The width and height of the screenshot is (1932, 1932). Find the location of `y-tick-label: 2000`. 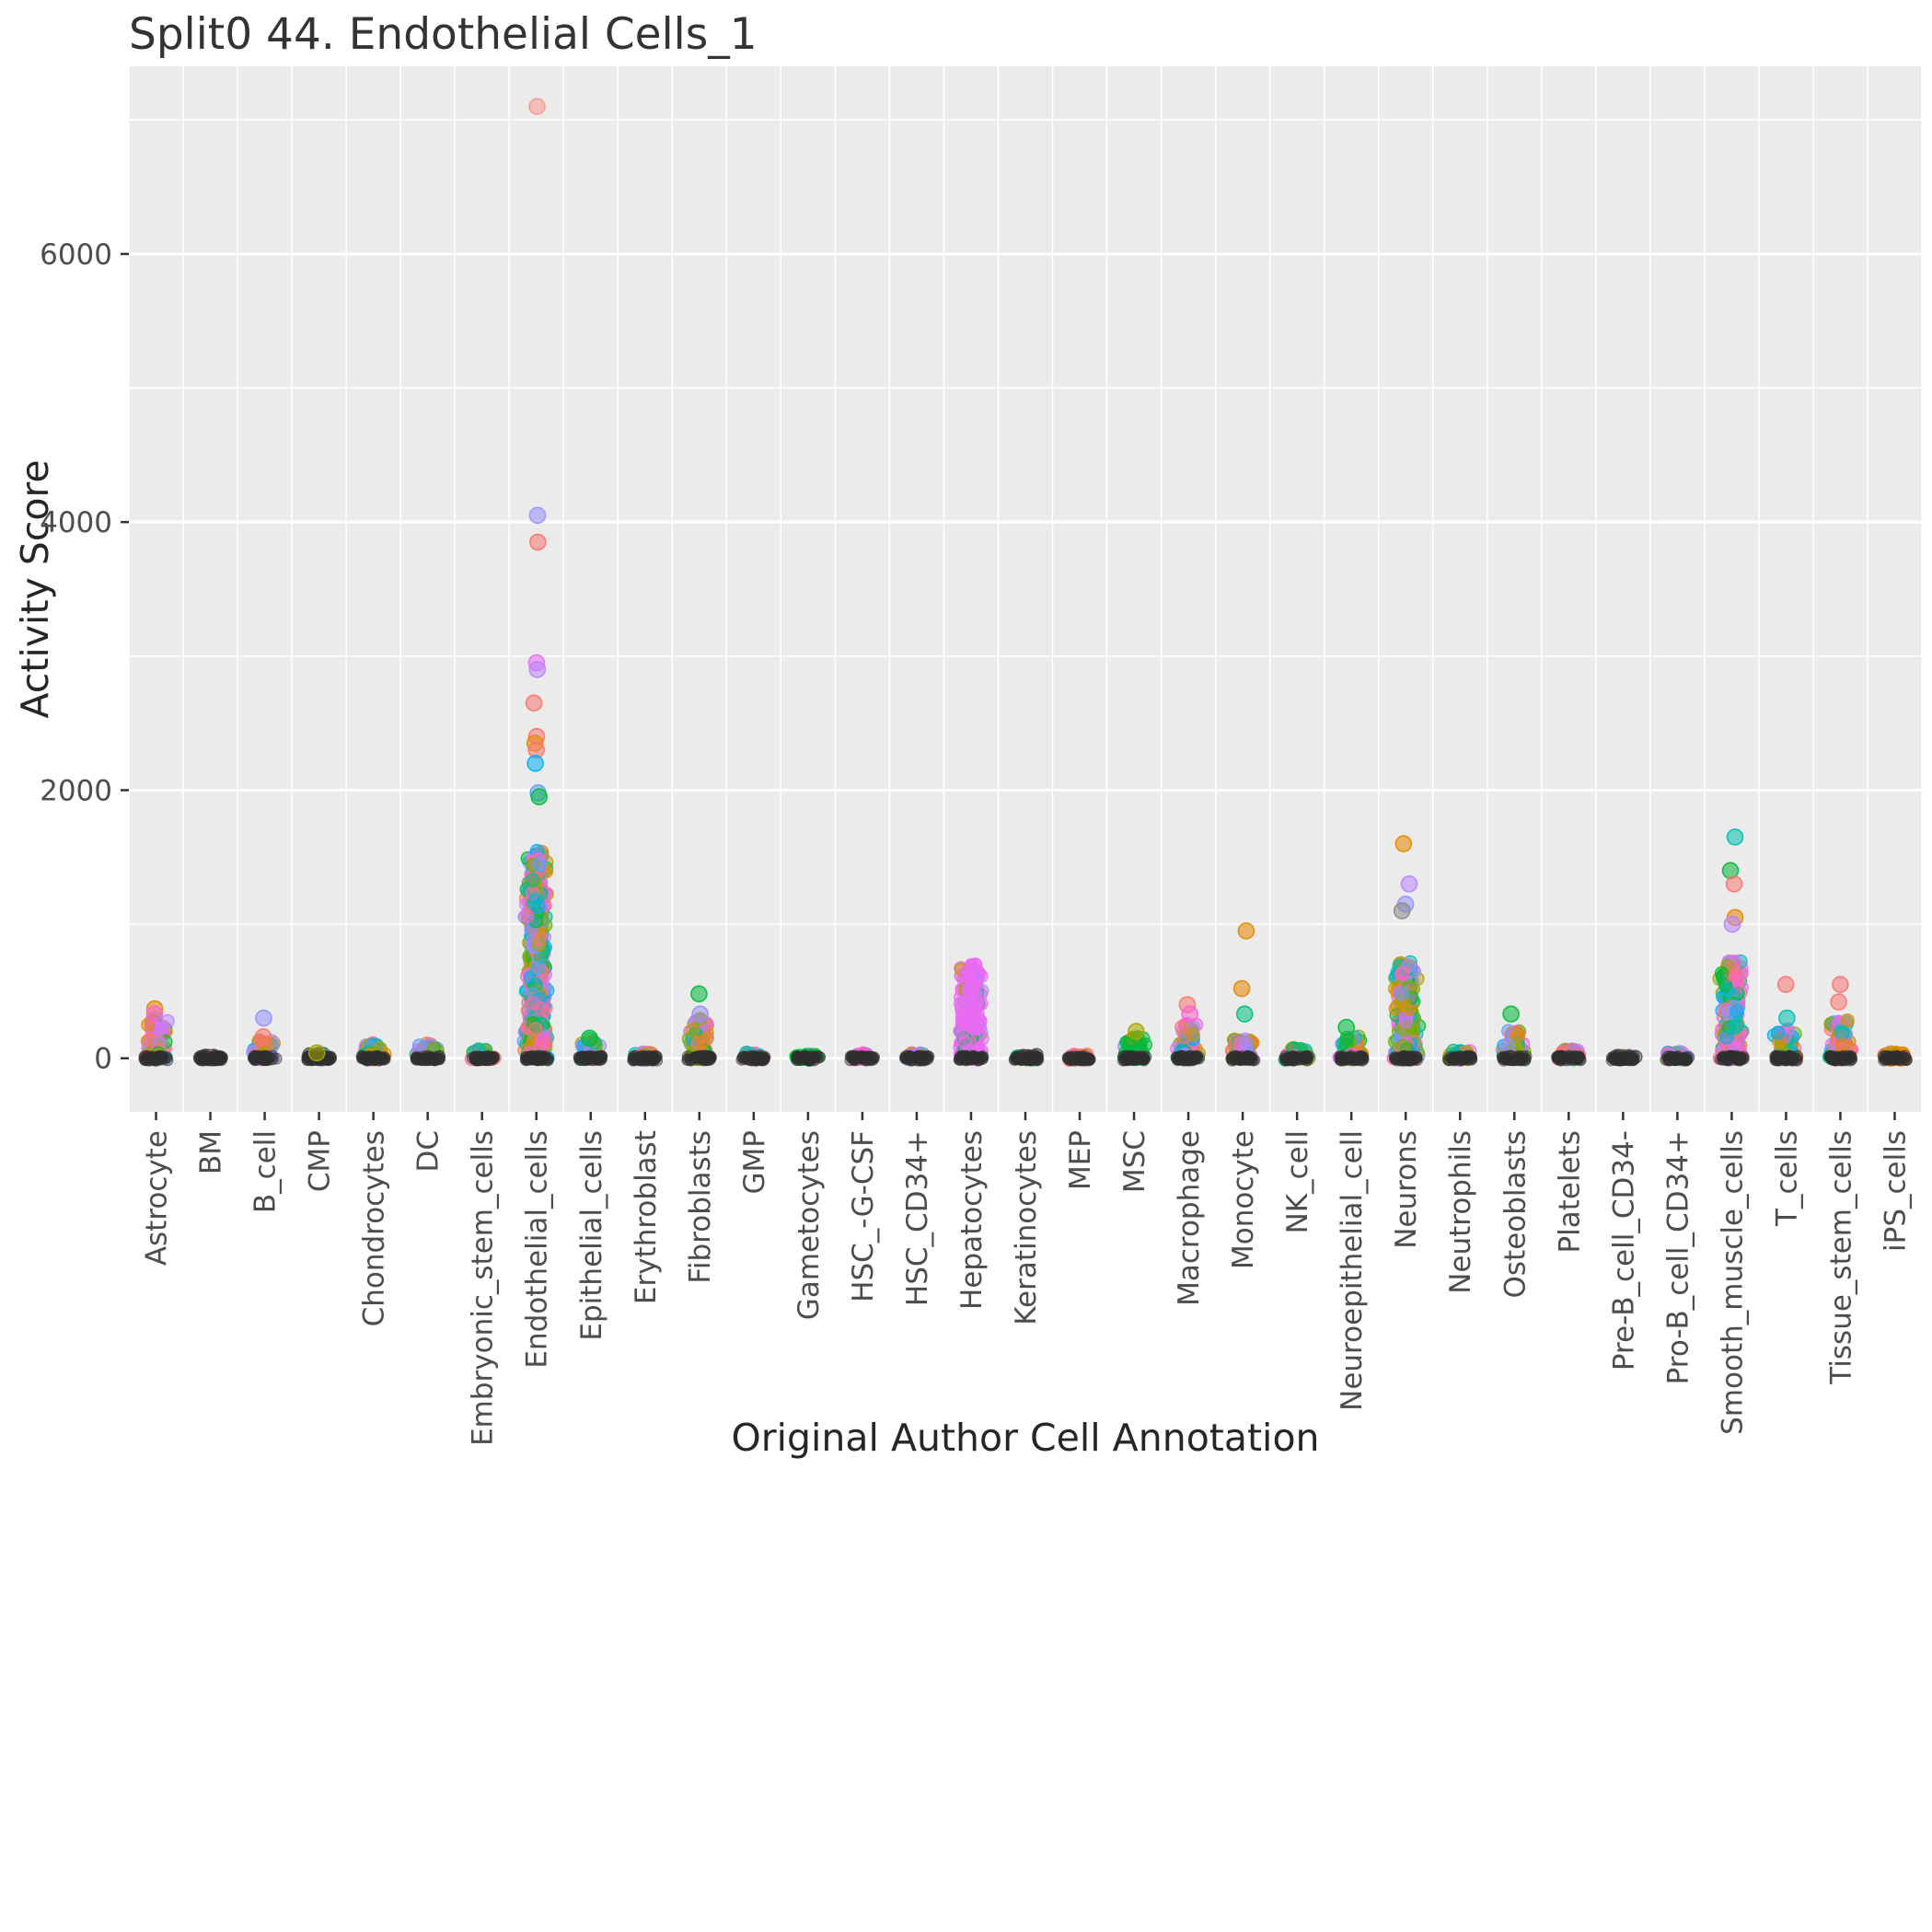

y-tick-label: 2000 is located at coordinates (76, 791).